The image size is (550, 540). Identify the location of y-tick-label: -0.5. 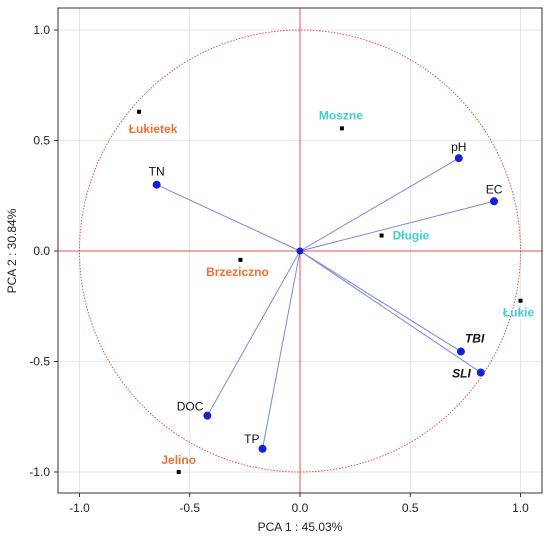
(39, 362).